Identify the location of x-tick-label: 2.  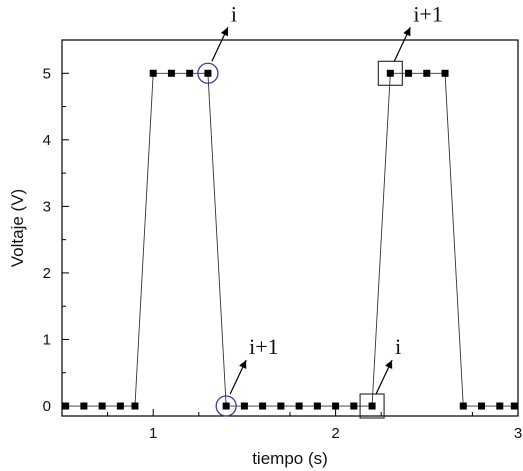
(335, 433).